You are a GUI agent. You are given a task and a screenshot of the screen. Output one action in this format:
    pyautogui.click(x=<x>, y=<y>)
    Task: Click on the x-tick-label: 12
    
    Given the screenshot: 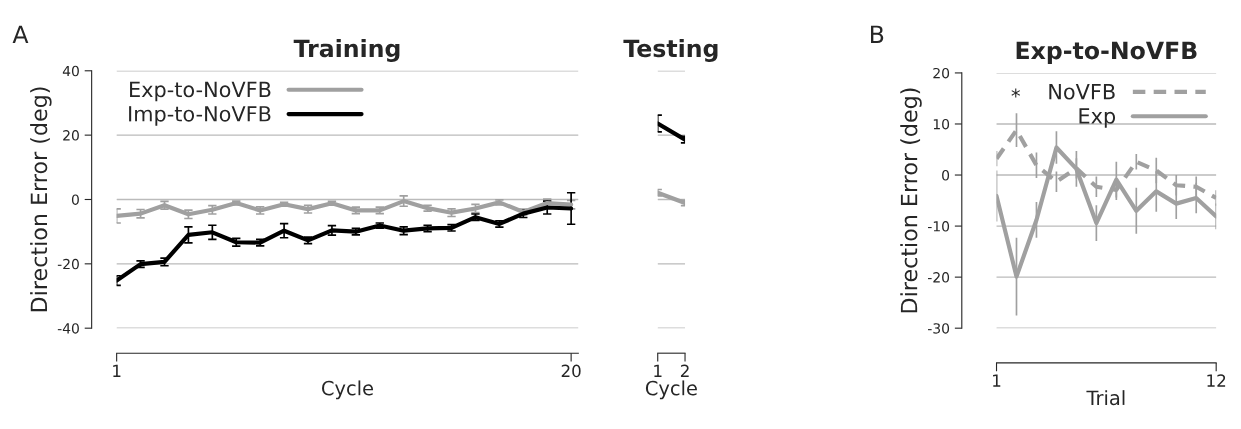 What is the action you would take?
    pyautogui.click(x=1216, y=380)
    